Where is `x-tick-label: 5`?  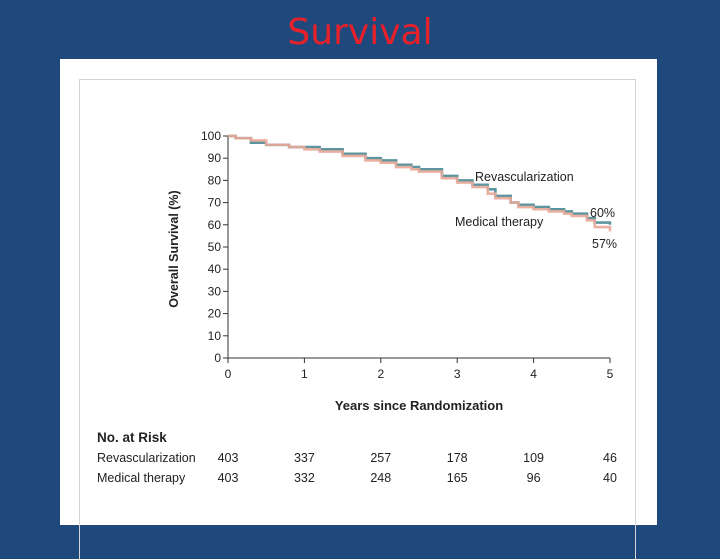
x-tick-label: 5 is located at coordinates (610, 374).